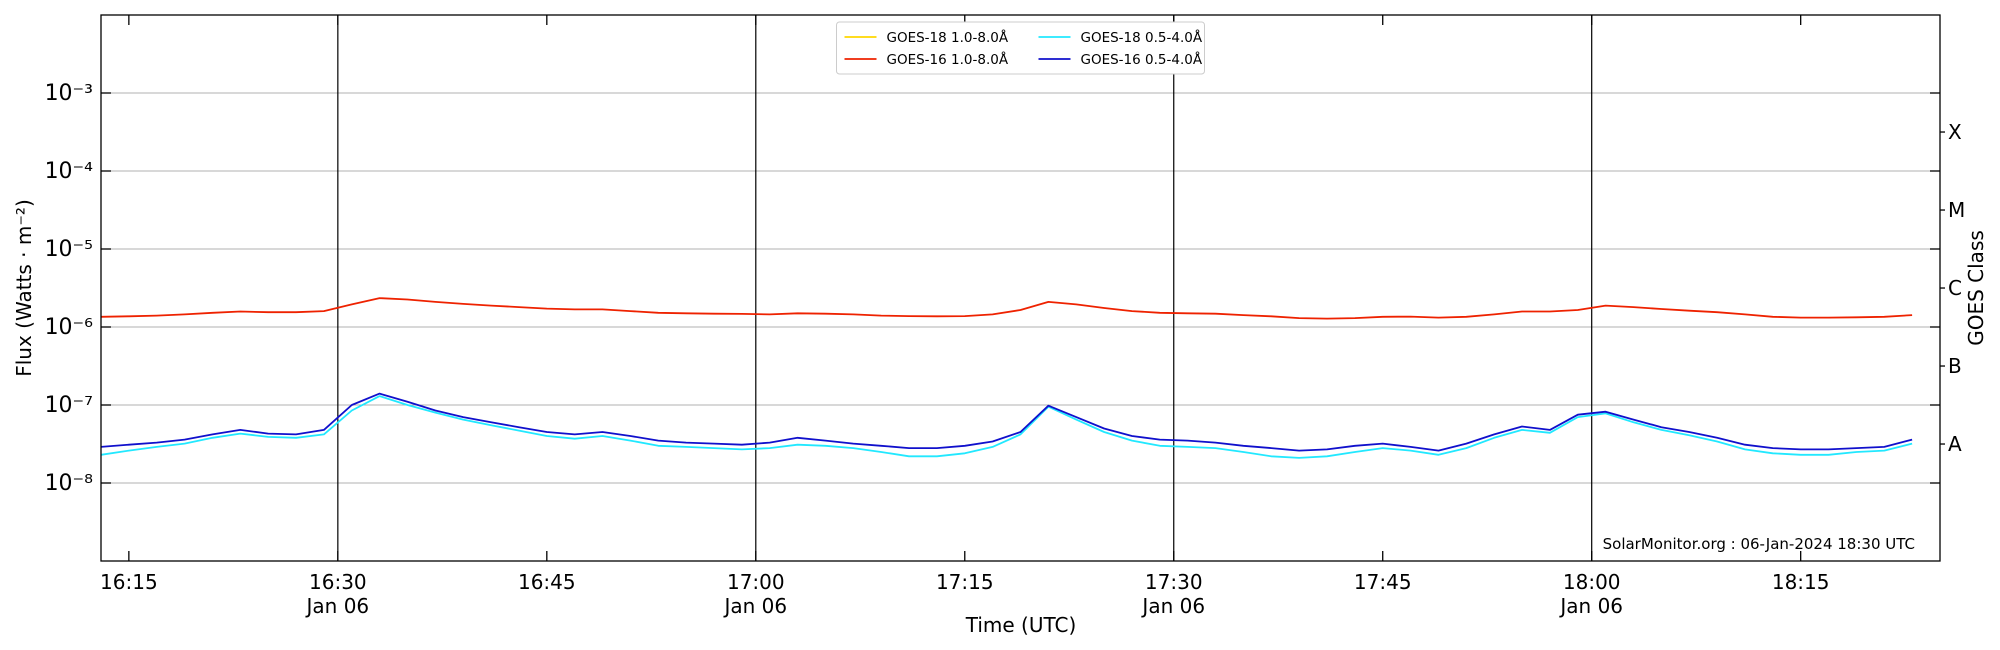 The image size is (2000, 650). What do you see at coordinates (1955, 288) in the screenshot?
I see `y2-tick-label: C` at bounding box center [1955, 288].